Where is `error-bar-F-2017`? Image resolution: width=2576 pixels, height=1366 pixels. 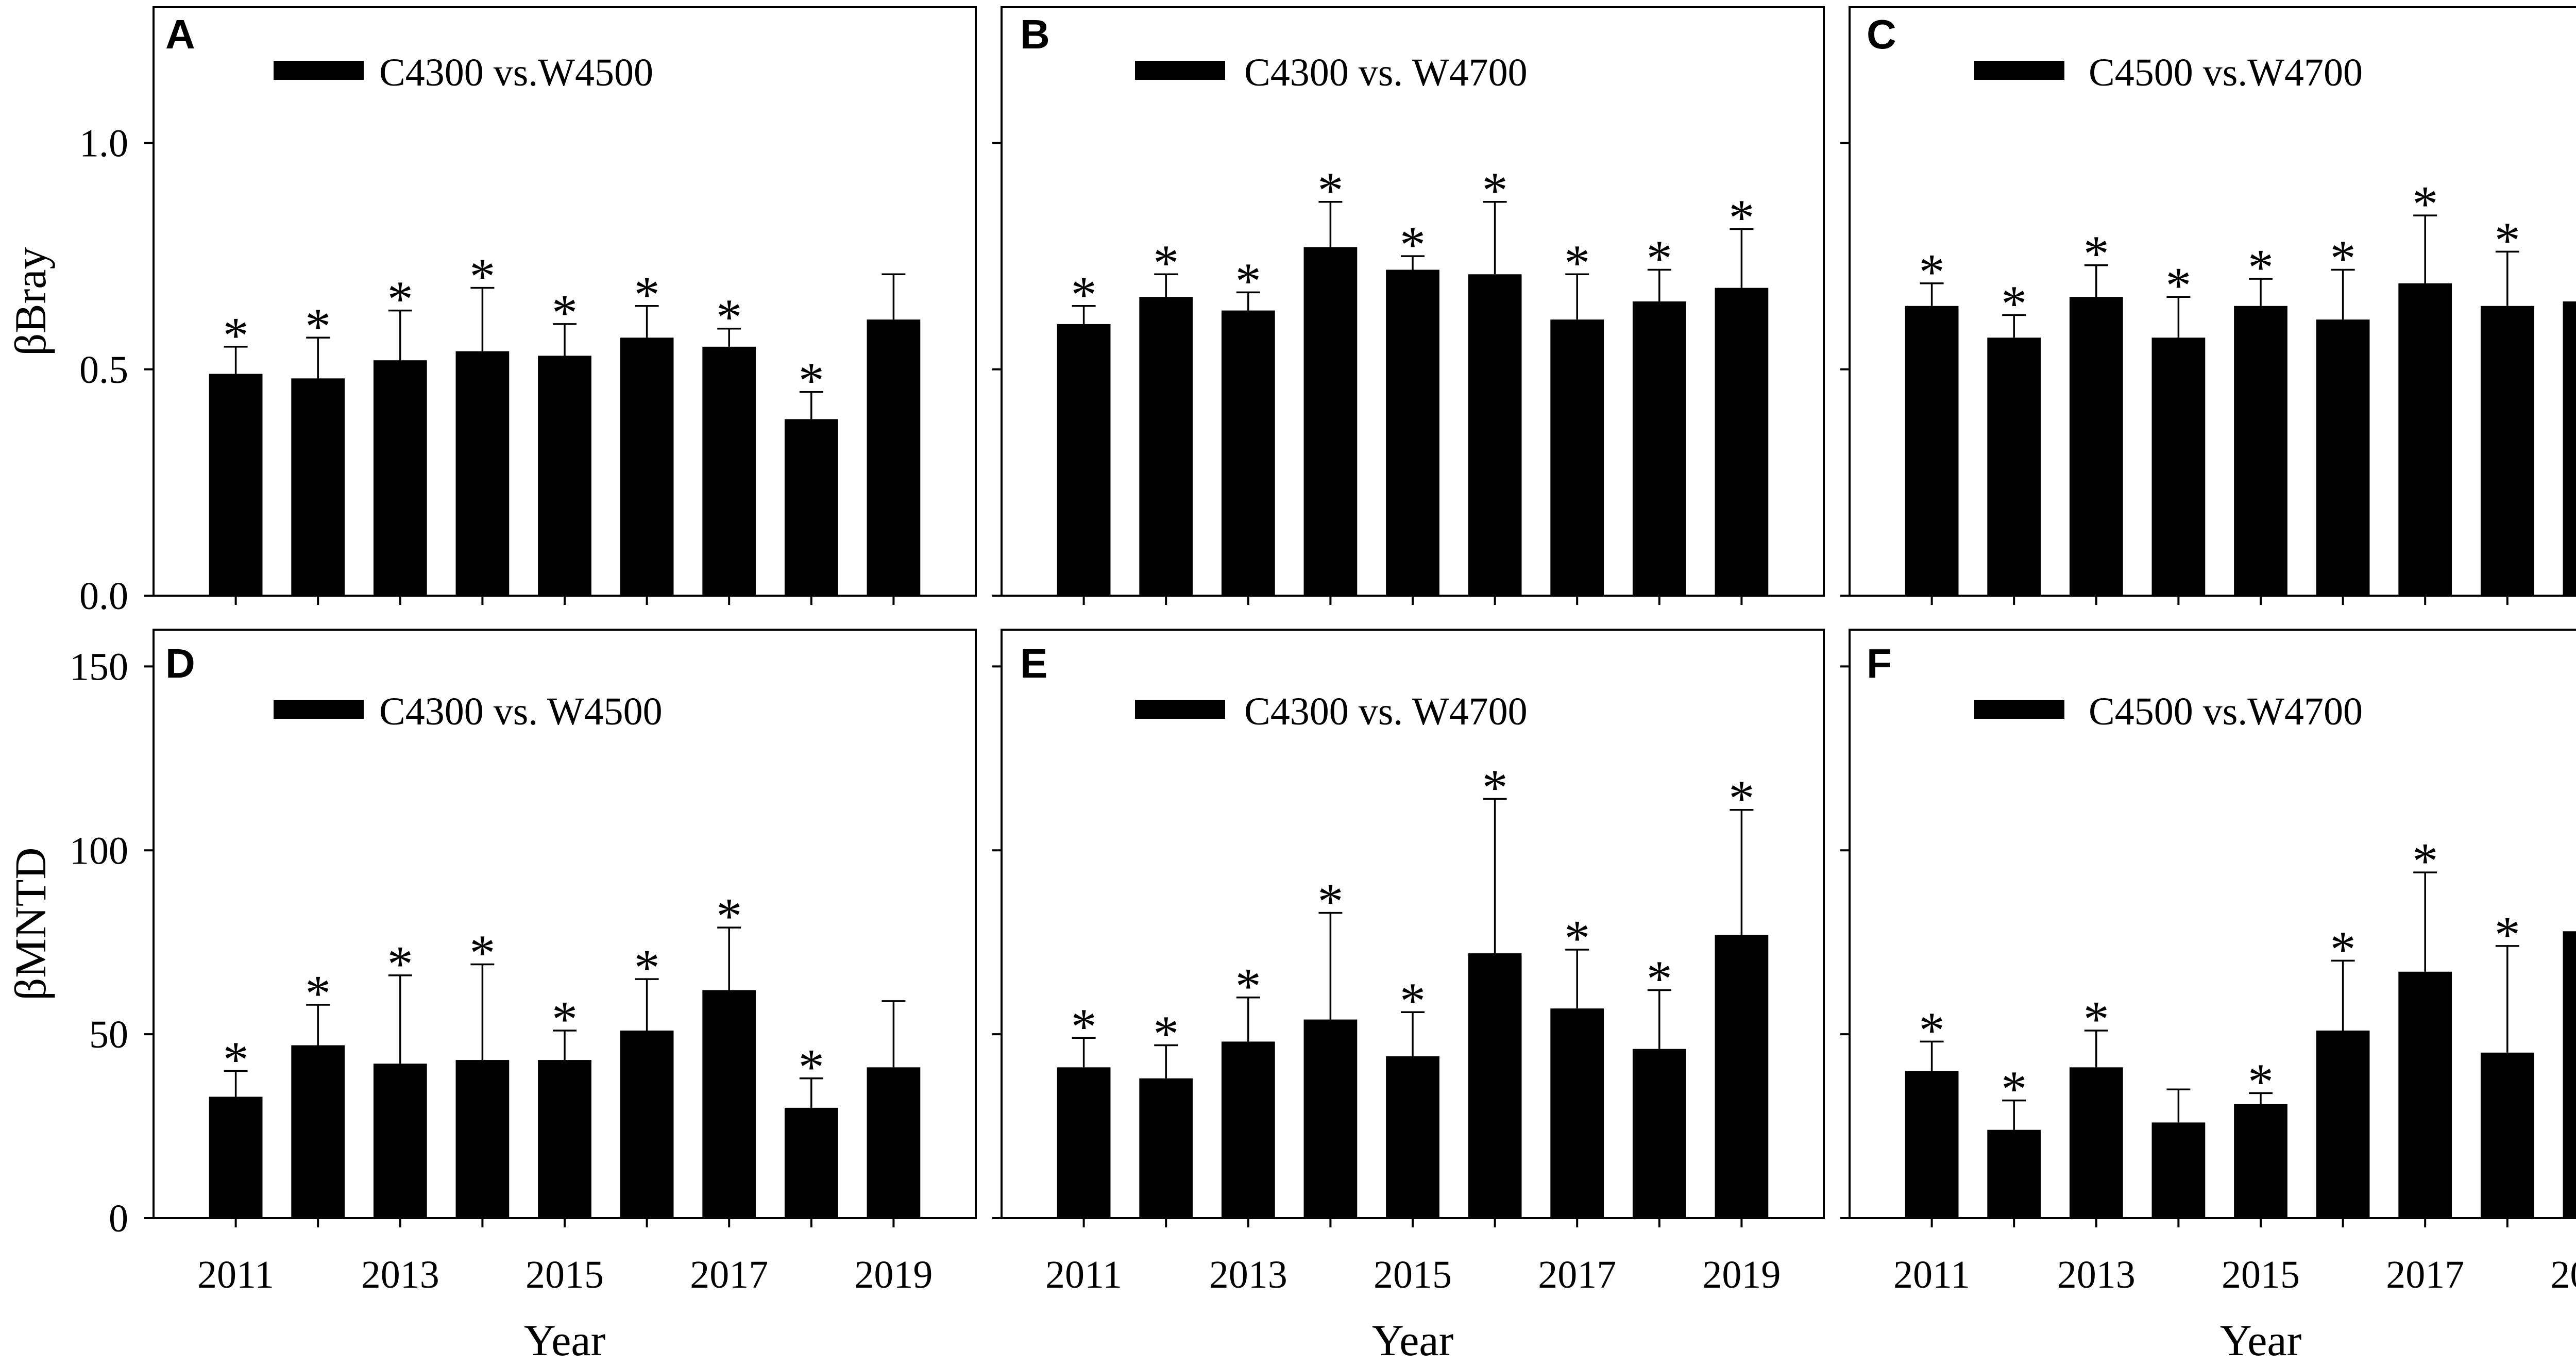 error-bar-F-2017 is located at coordinates (2425, 921).